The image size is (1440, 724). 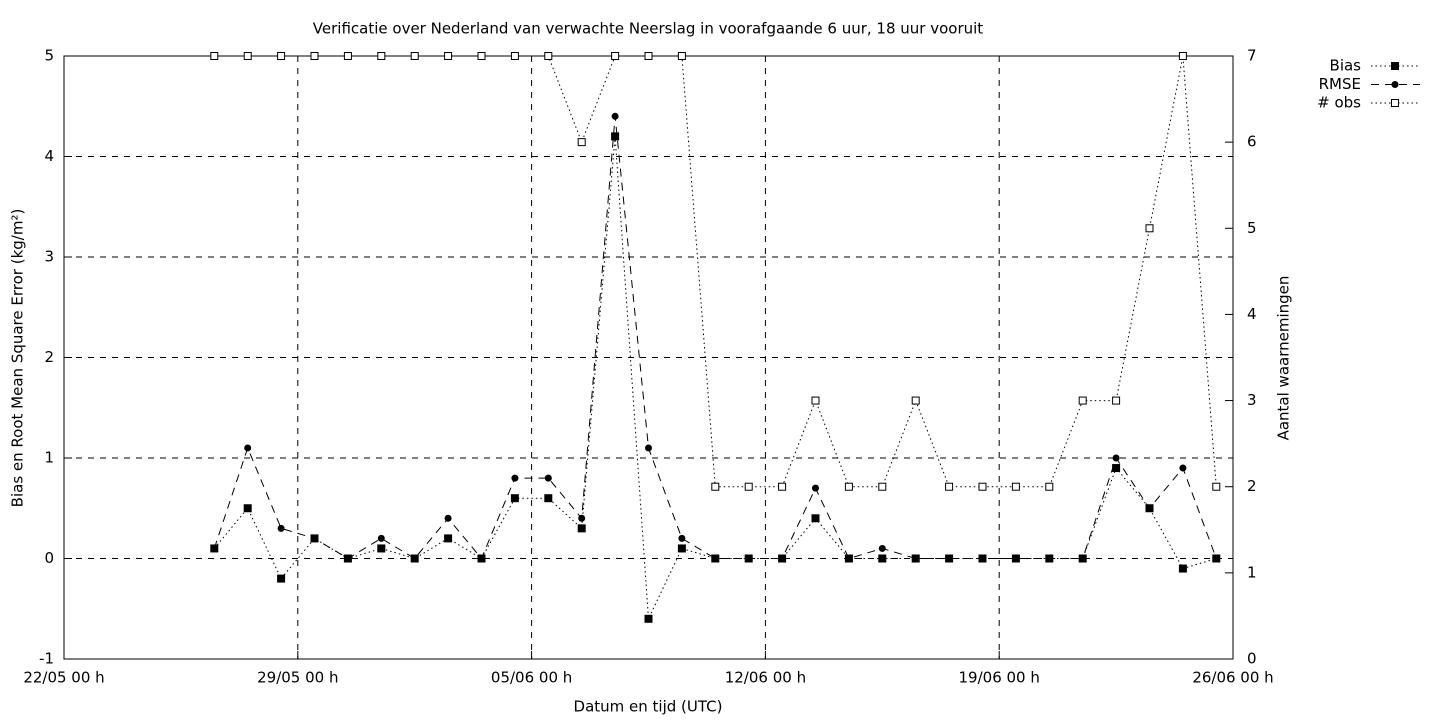 I want to click on y2-tick-label: 4, so click(x=1252, y=314).